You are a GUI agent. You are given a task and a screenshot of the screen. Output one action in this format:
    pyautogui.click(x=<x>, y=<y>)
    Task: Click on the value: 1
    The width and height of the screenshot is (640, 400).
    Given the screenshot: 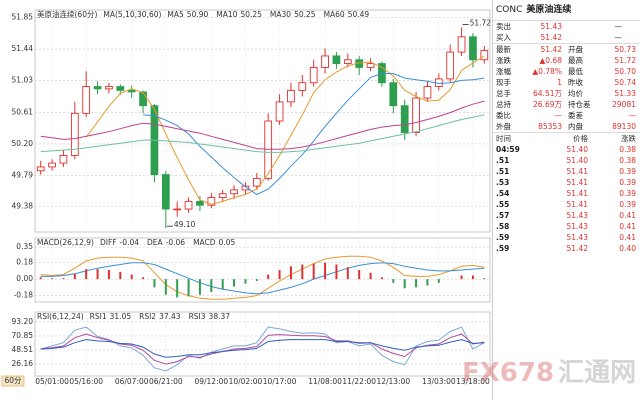 What is the action you would take?
    pyautogui.click(x=559, y=82)
    